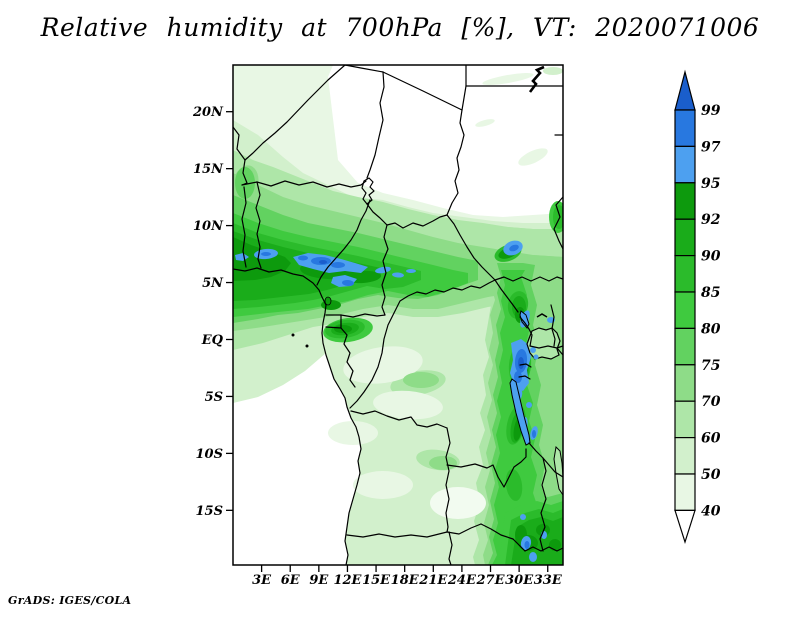 Image resolution: width=800 pixels, height=618 pixels. I want to click on colorbar-label: 97, so click(711, 147).